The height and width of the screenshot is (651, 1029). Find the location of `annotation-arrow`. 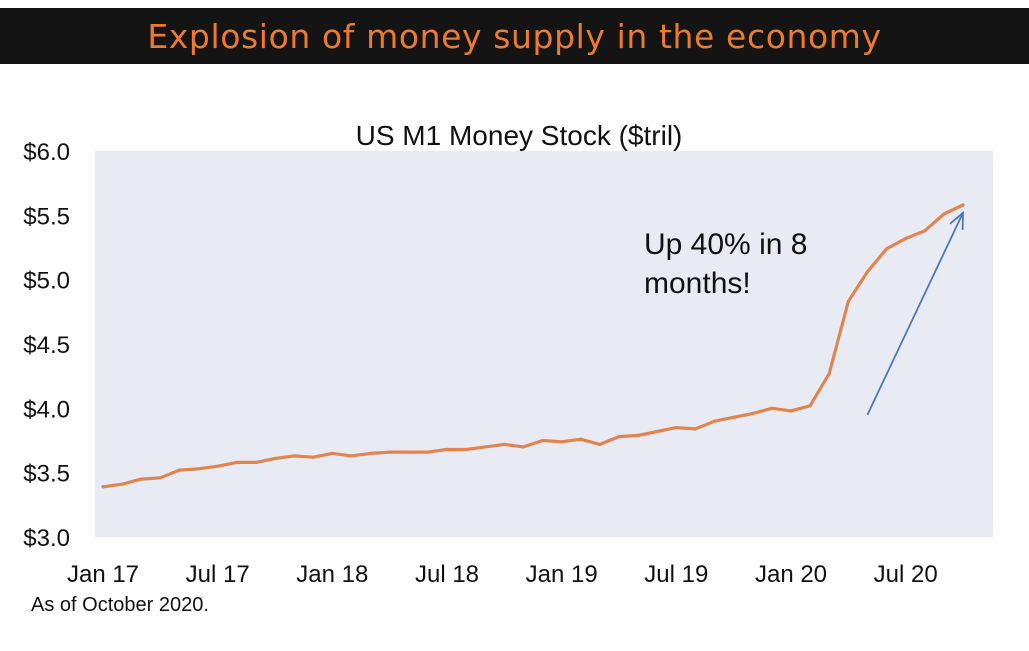

annotation-arrow is located at coordinates (915, 313).